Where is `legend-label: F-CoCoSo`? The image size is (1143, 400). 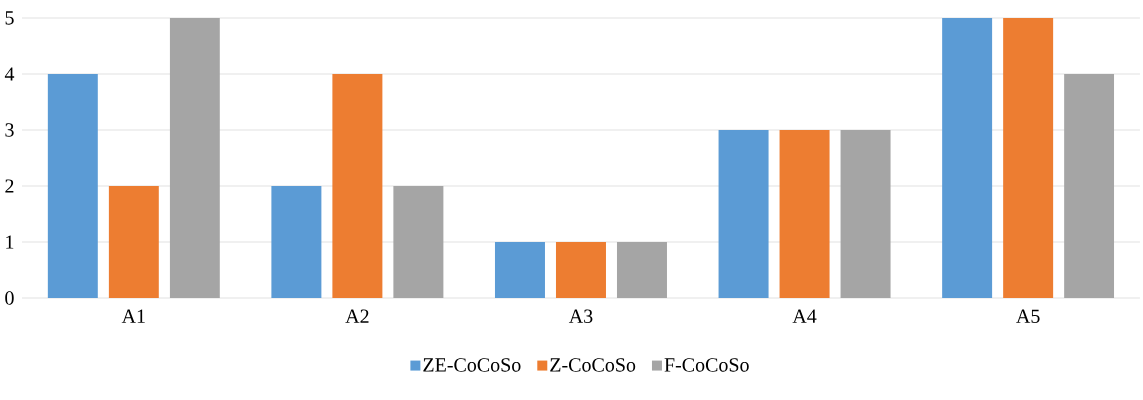
legend-label: F-CoCoSo is located at coordinates (706, 365).